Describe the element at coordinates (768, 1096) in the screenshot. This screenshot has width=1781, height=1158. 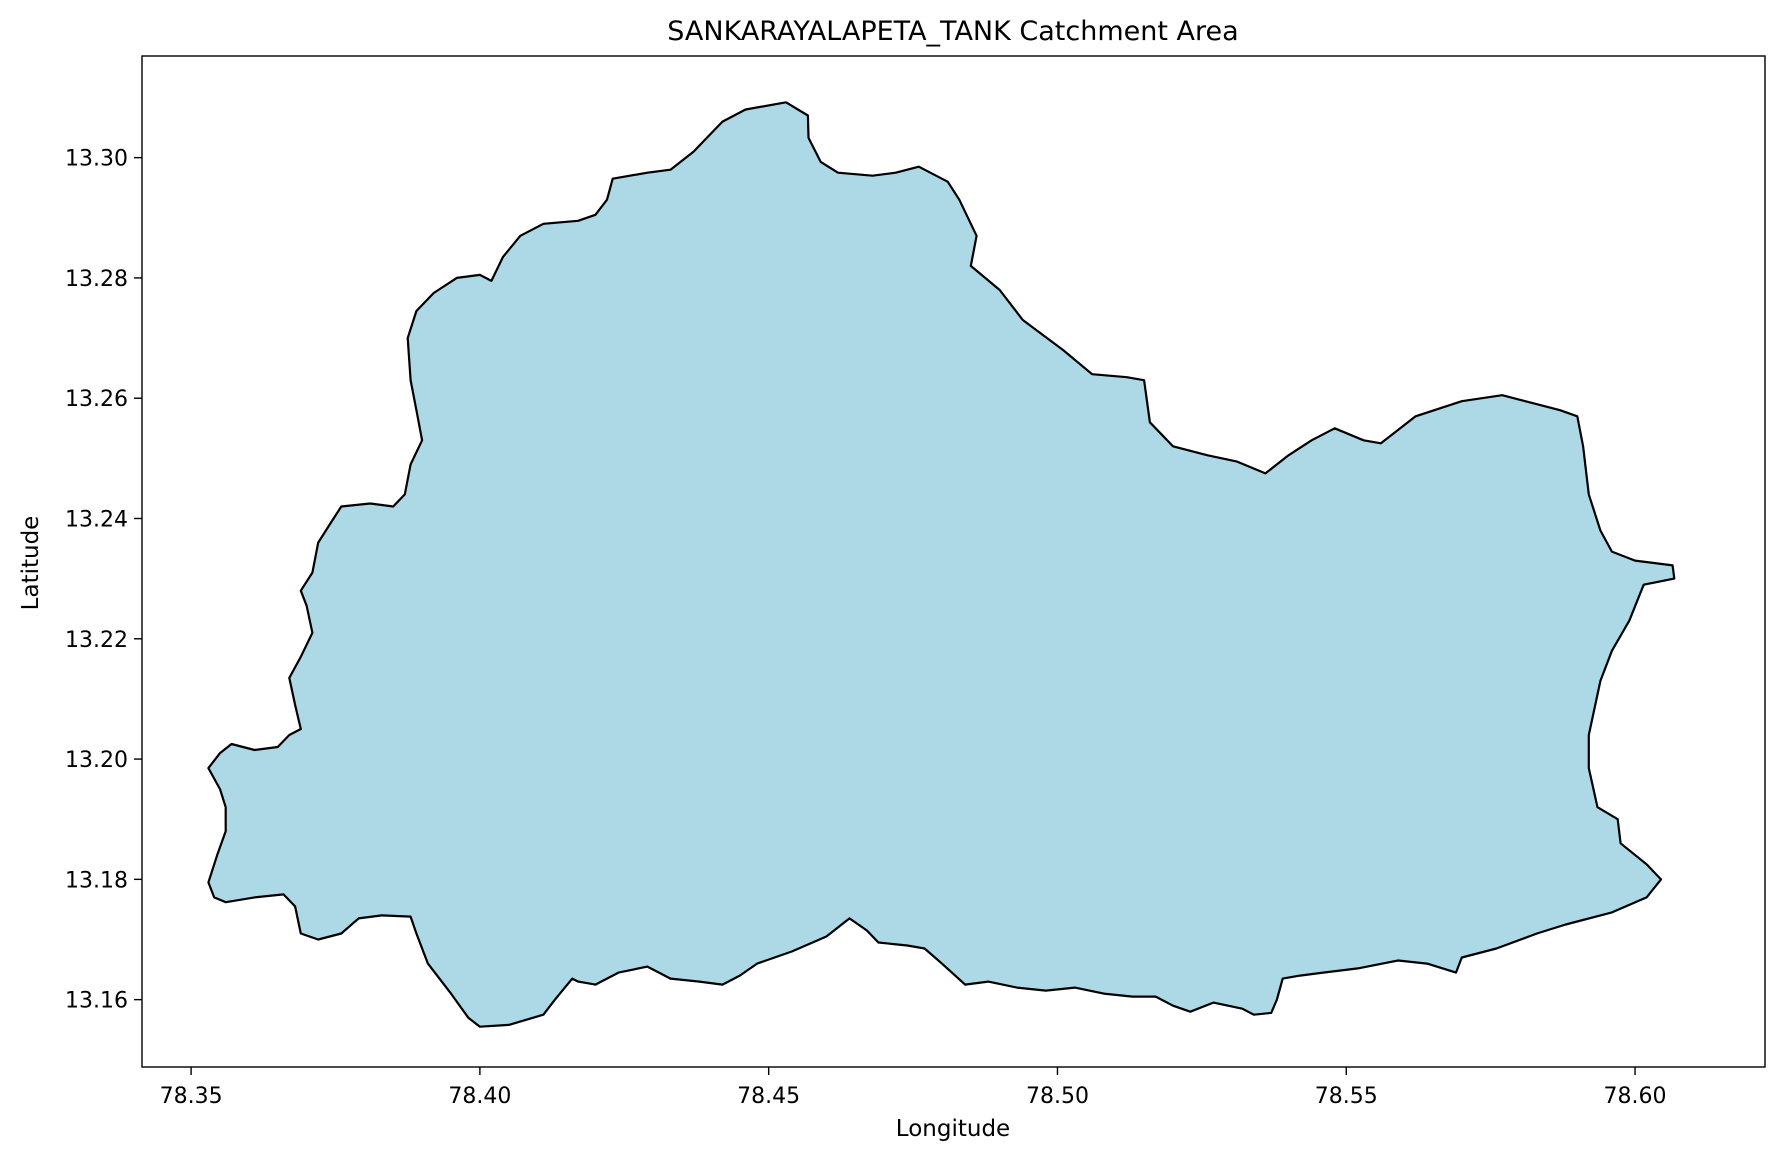
I see `x-tick-label: 78.45` at that location.